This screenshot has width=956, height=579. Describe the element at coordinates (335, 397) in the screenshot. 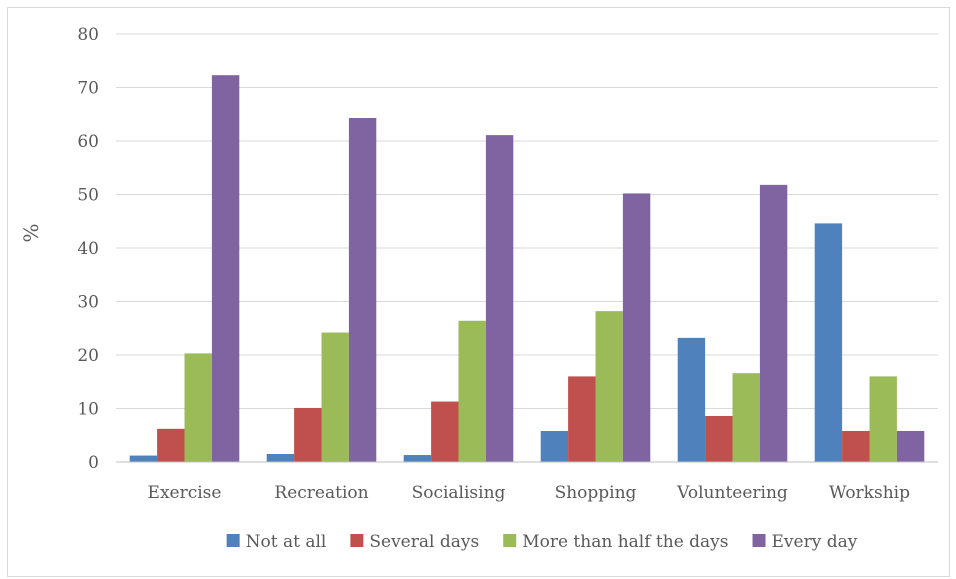

I see `bar-more-than-half-the-days-recreation` at that location.